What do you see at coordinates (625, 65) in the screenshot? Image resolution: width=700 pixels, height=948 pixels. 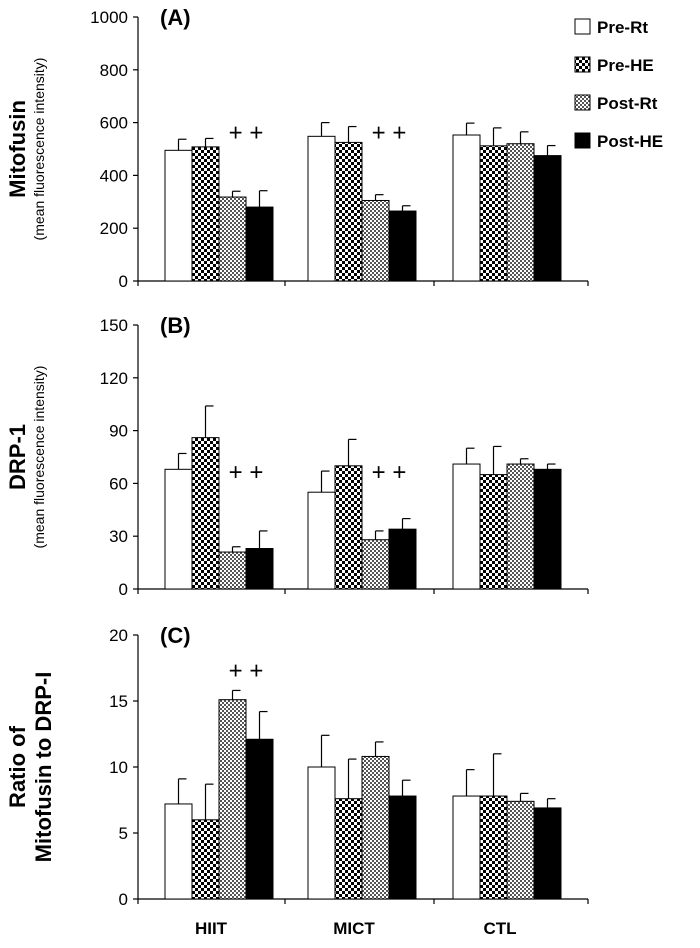 I see `legend-label: Pre-HE` at bounding box center [625, 65].